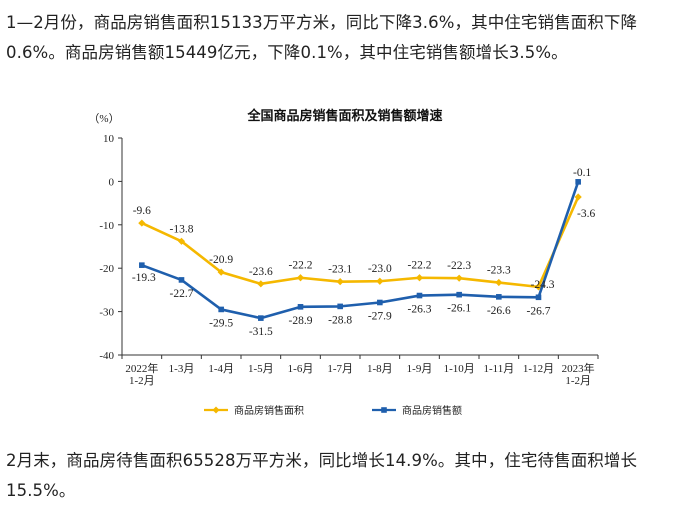 The height and width of the screenshot is (510, 696). I want to click on data-label-sales-amount: -28.9, so click(301, 321).